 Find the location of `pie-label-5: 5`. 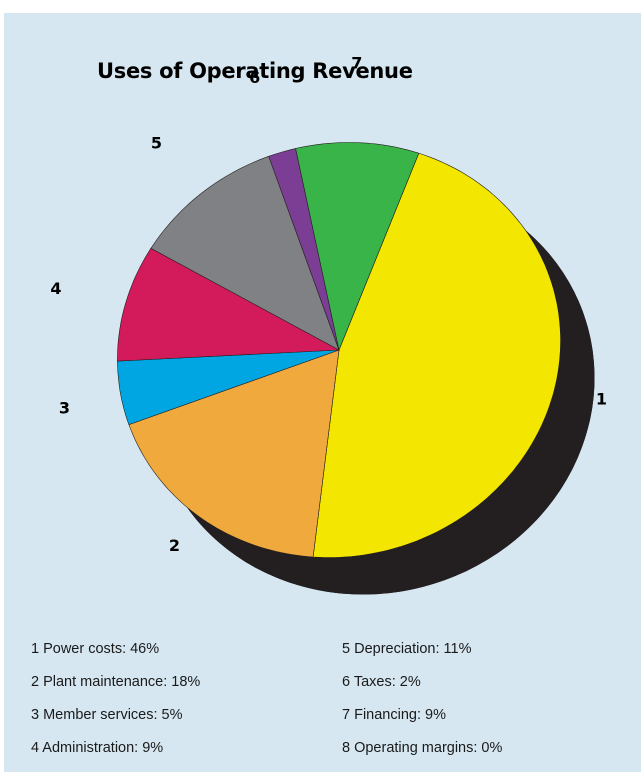

pie-label-5: 5 is located at coordinates (156, 142).